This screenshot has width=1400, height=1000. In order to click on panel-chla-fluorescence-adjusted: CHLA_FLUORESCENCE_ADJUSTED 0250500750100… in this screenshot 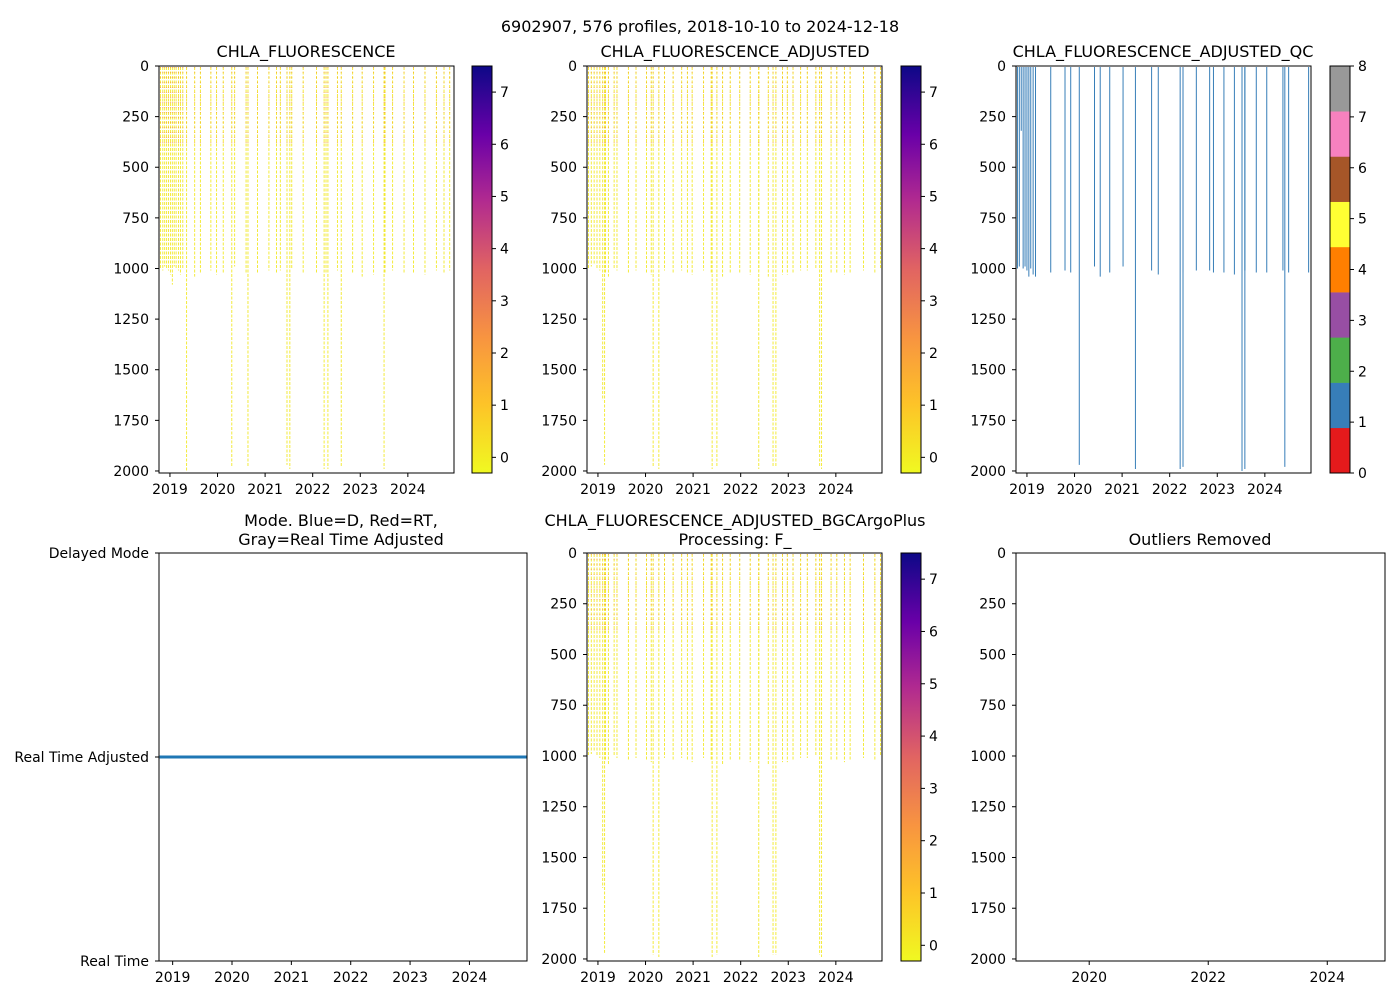, I will do `click(739, 270)`.